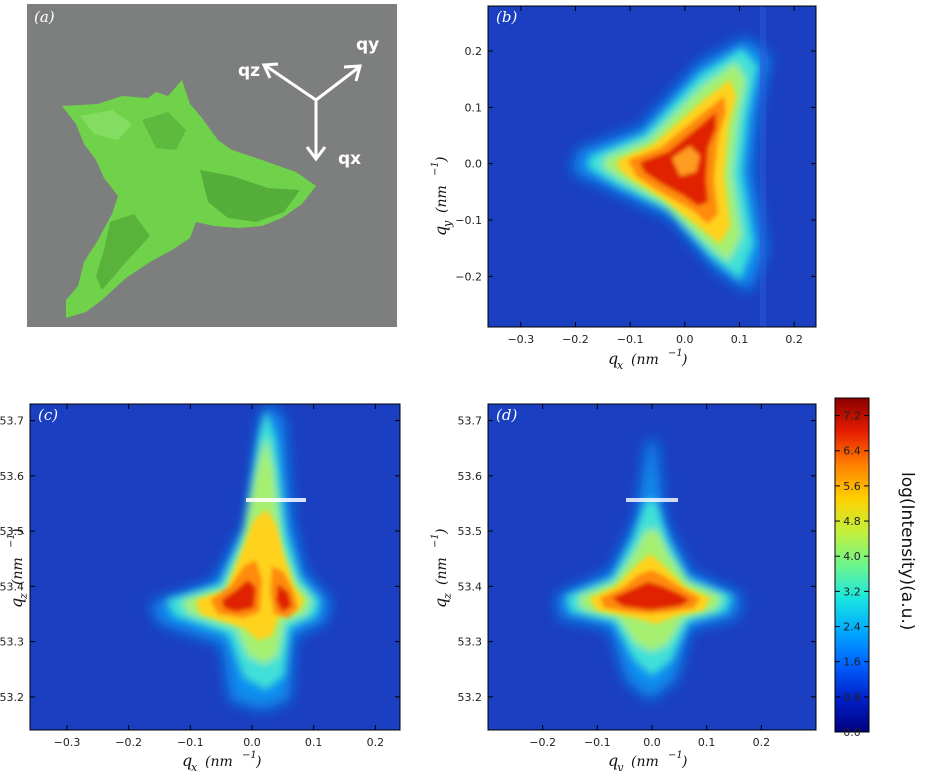 This screenshot has width=935, height=771. What do you see at coordinates (852, 556) in the screenshot?
I see `colorbar-tick-label: 4.0` at bounding box center [852, 556].